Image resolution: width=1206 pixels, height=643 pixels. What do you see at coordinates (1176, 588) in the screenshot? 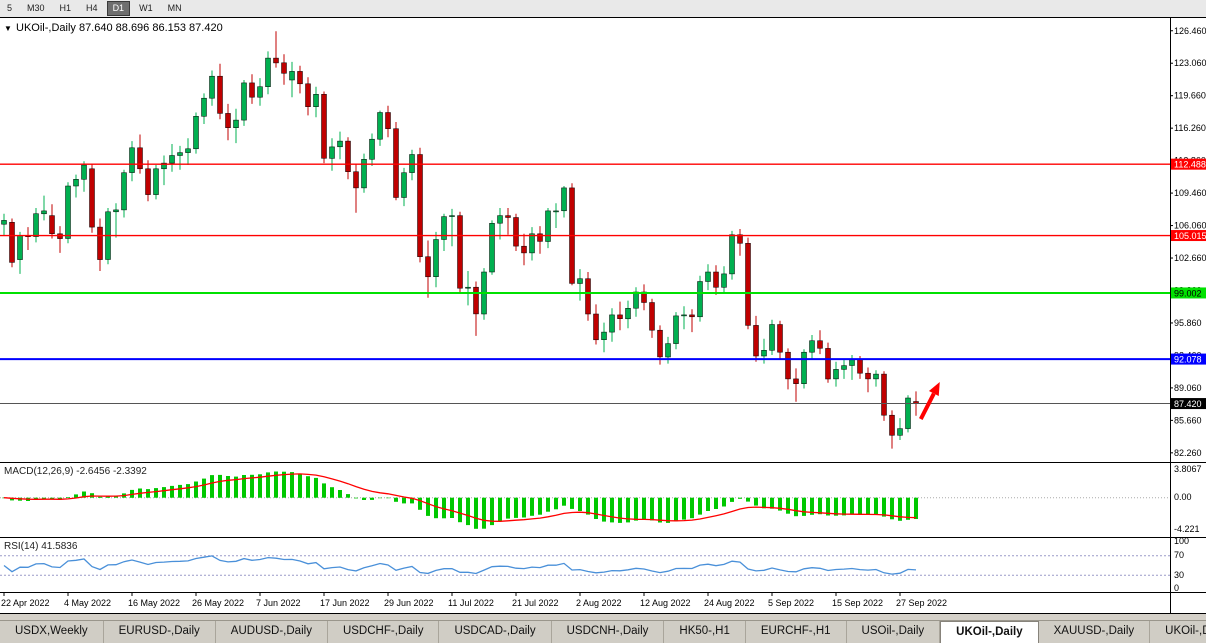
I see `rsi-axis-label-0: 0` at bounding box center [1176, 588].